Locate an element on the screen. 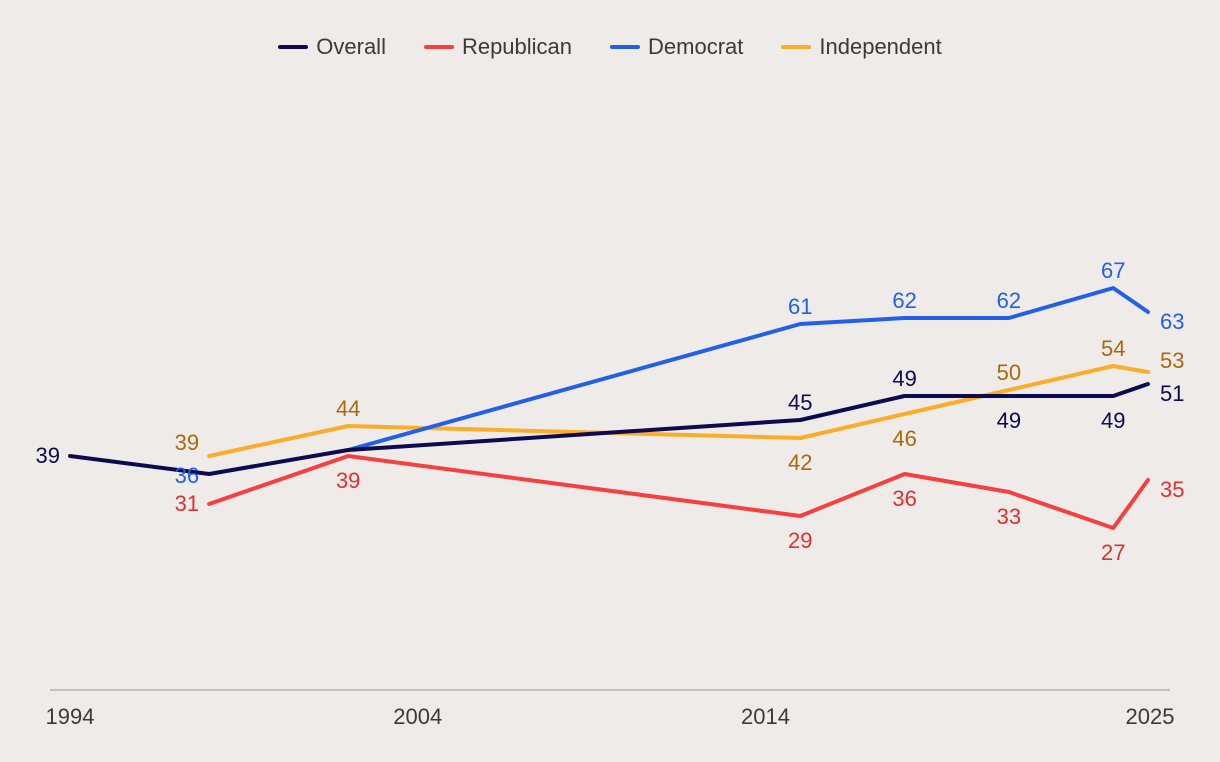 The width and height of the screenshot is (1220, 762). data-label-republican-2024: 27 is located at coordinates (1113, 552).